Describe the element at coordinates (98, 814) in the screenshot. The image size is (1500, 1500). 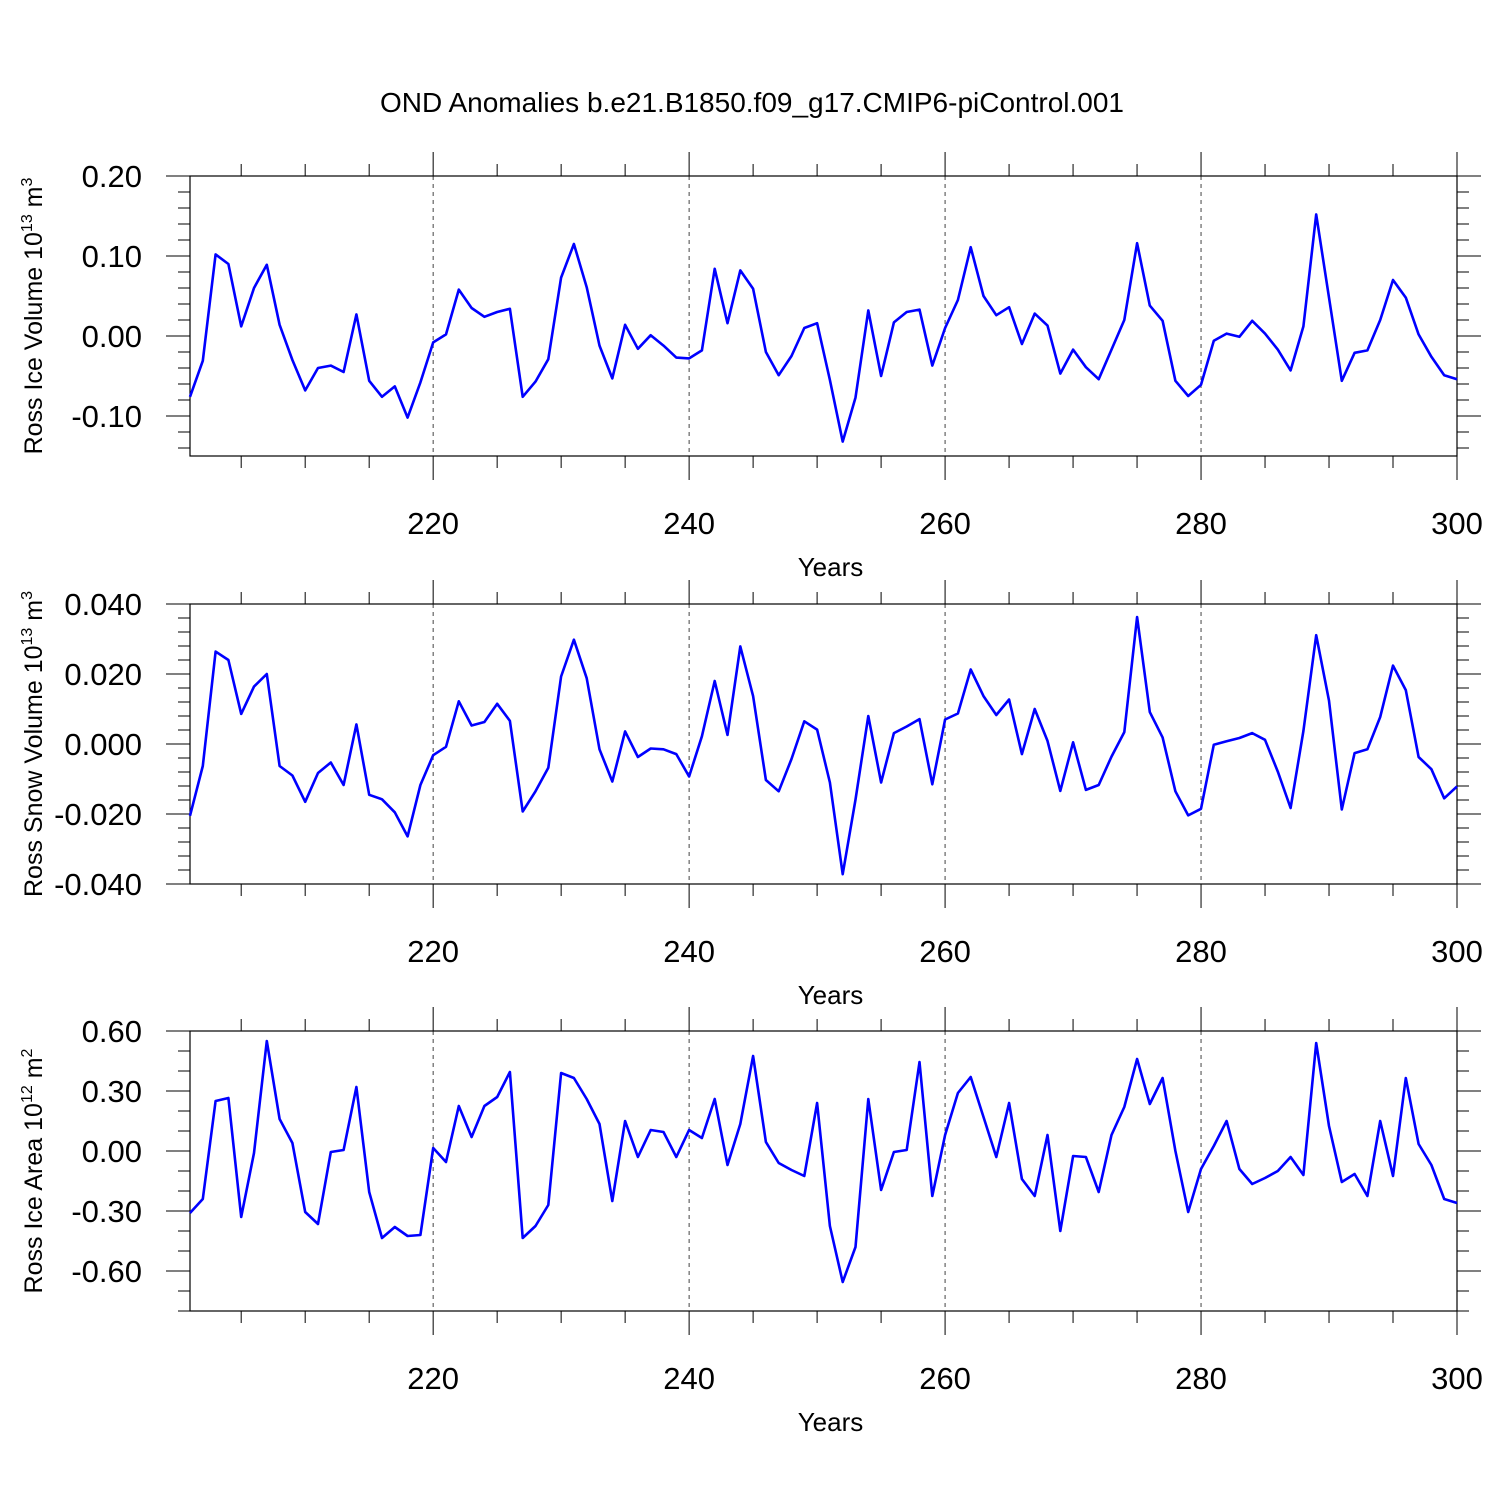
I see `y-tick-label: -0.020` at that location.